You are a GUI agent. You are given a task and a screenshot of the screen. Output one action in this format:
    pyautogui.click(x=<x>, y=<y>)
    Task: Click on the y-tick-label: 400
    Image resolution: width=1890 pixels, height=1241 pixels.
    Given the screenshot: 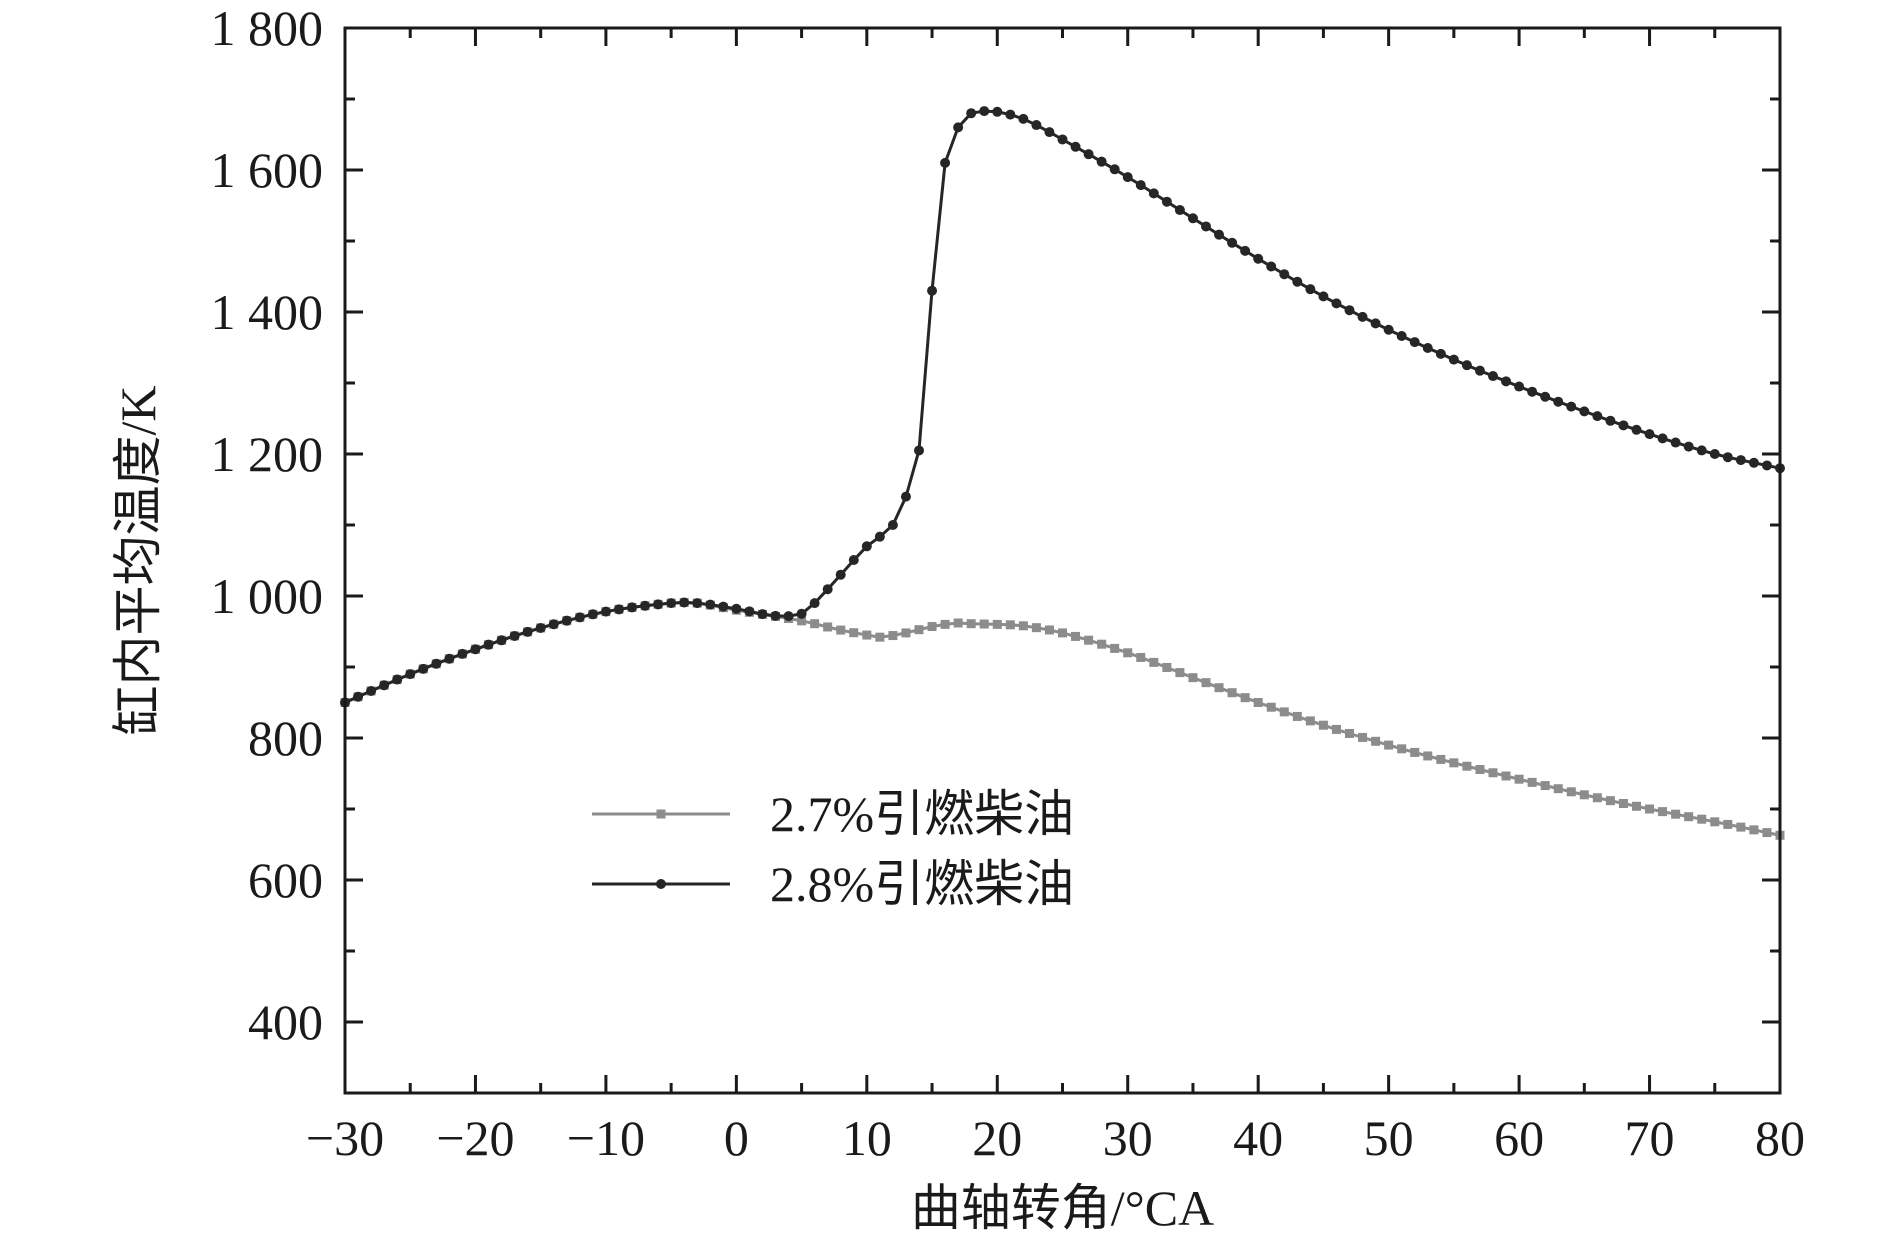 What is the action you would take?
    pyautogui.click(x=285, y=1022)
    